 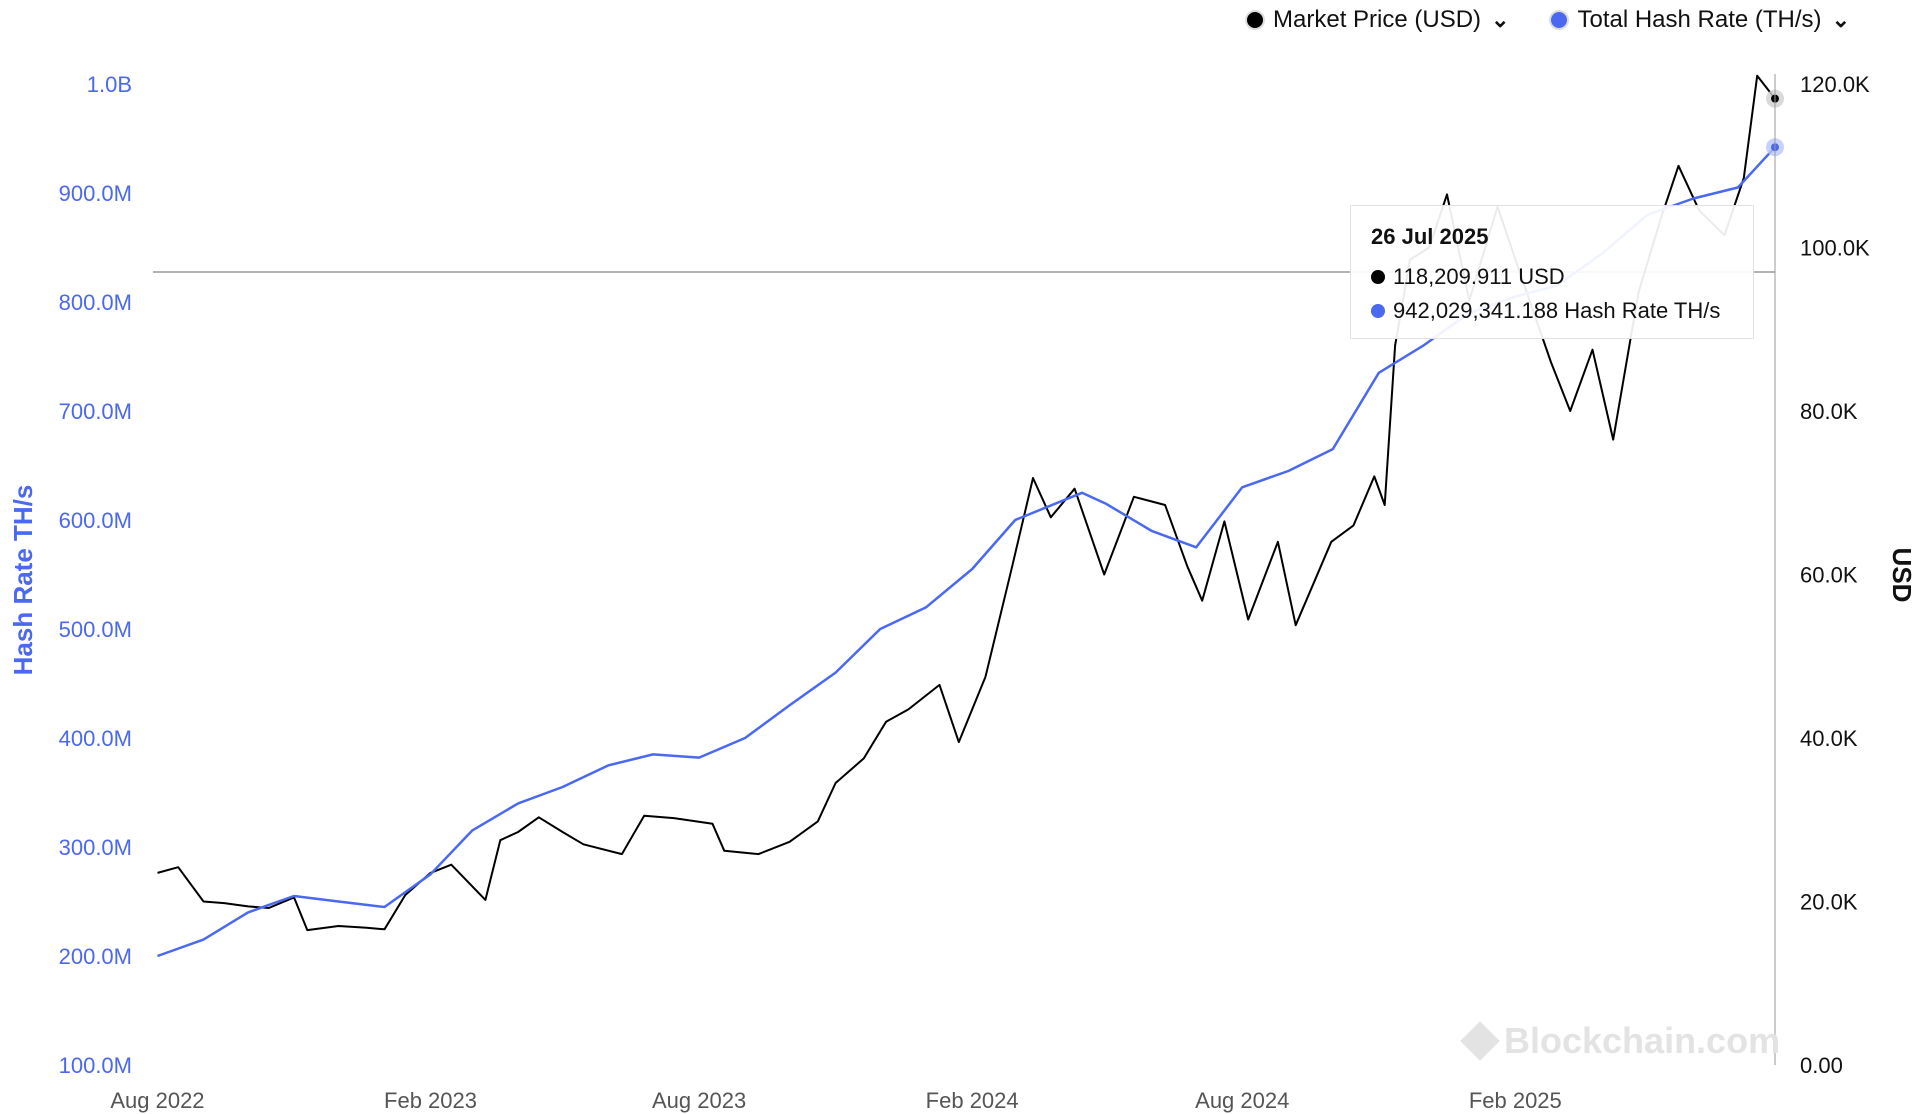 I want to click on x-tick-label: Feb 2023, so click(x=430, y=1100).